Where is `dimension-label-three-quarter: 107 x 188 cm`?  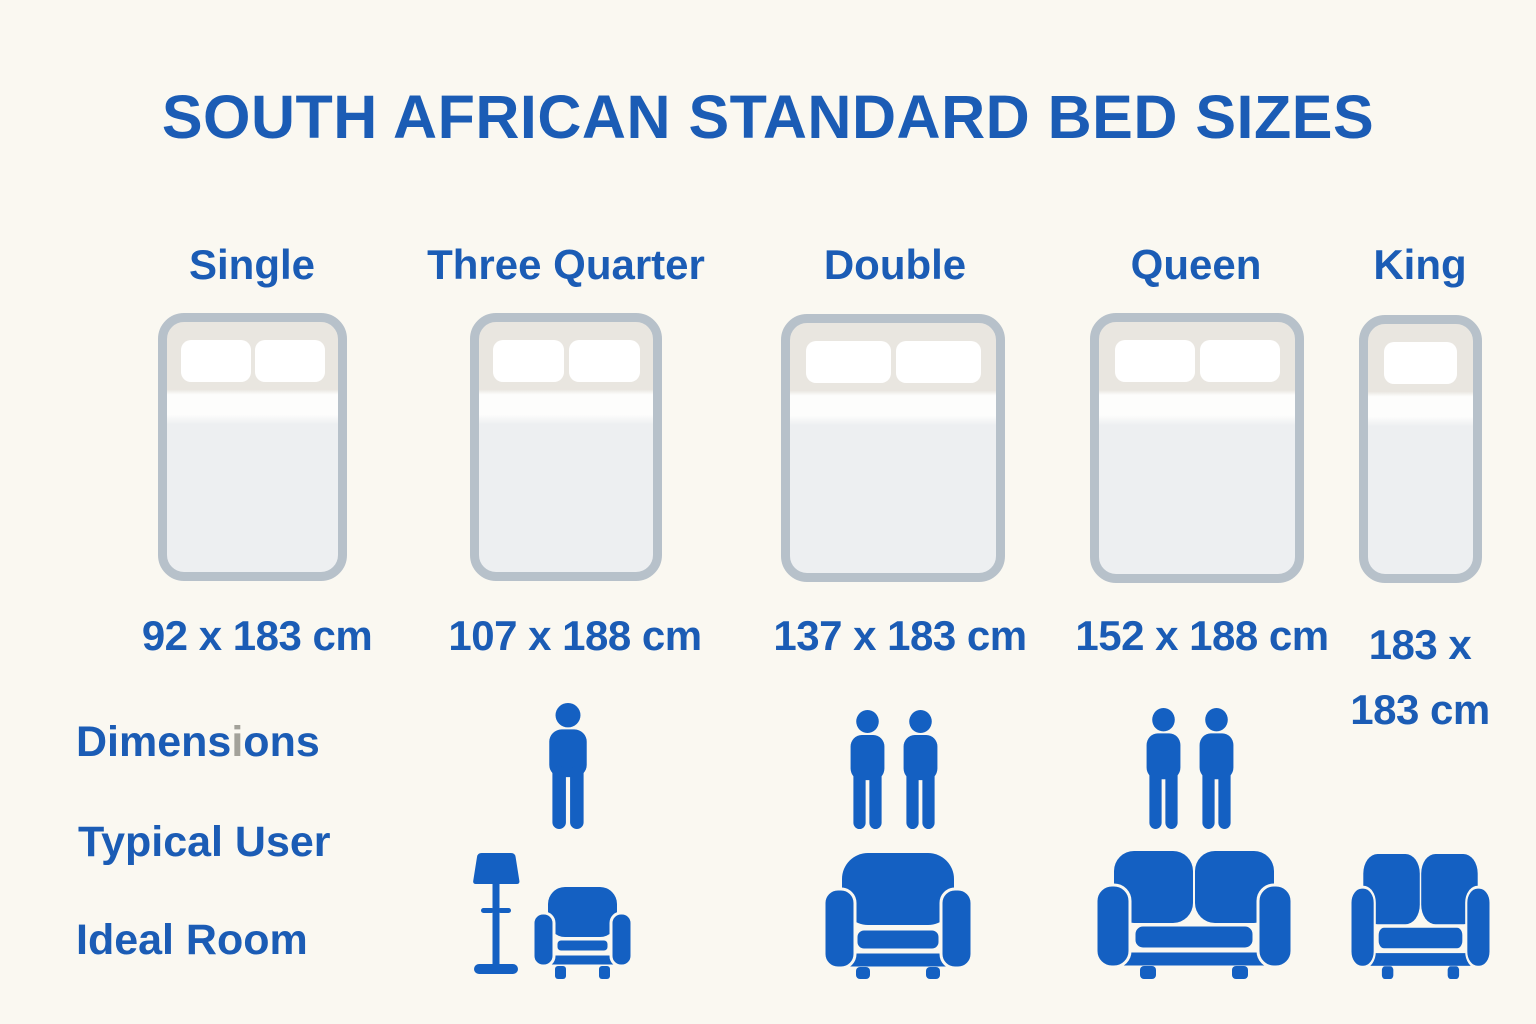
dimension-label-three-quarter: 107 x 188 cm is located at coordinates (575, 635).